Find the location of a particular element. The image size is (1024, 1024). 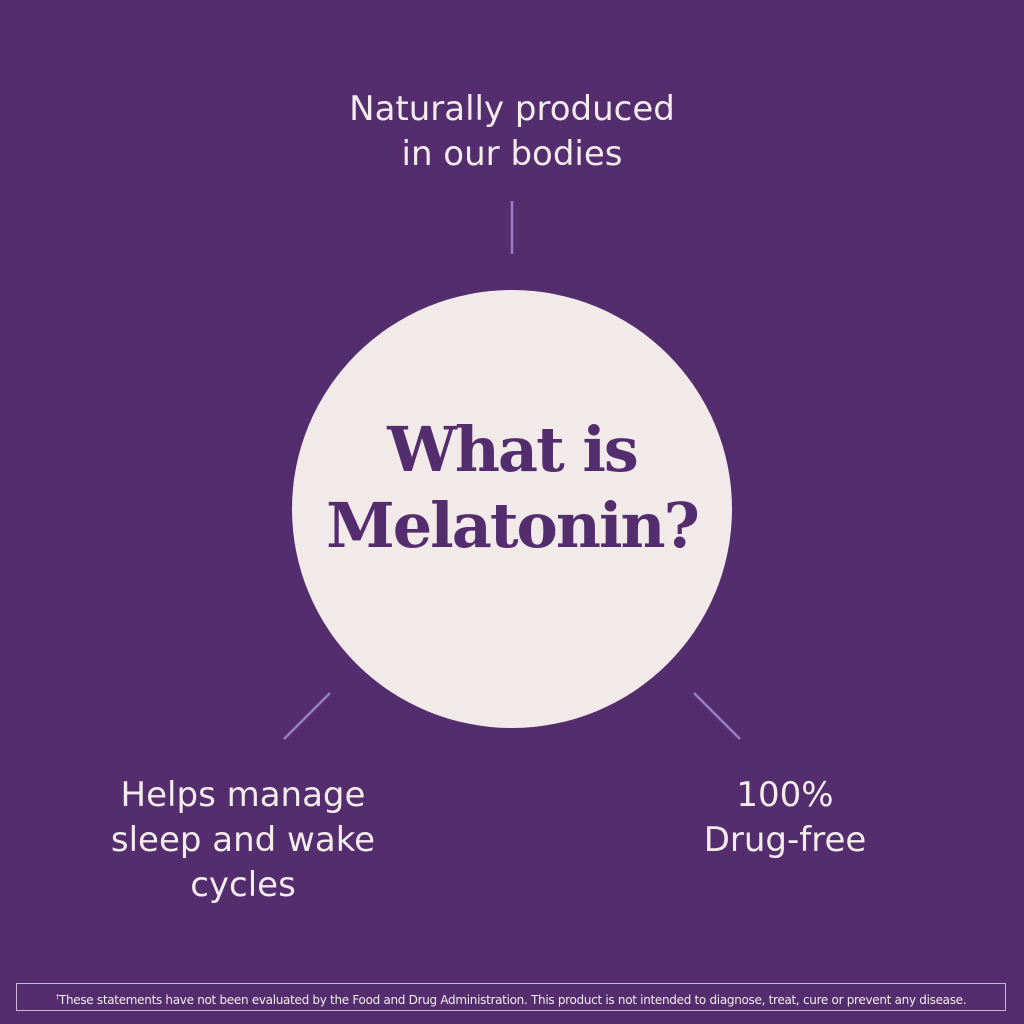

fact-line: in our bodies is located at coordinates (512, 154).